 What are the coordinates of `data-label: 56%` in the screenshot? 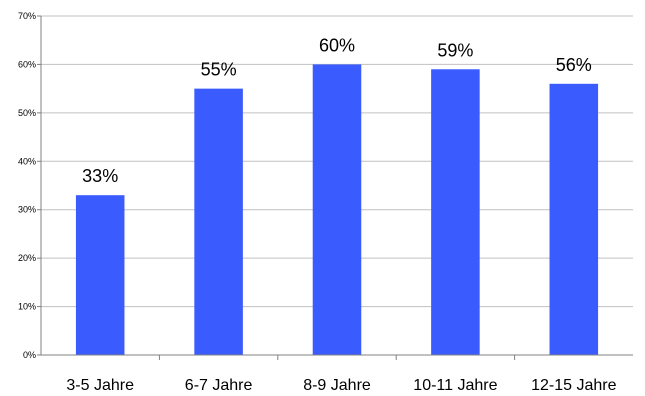 It's located at (574, 65).